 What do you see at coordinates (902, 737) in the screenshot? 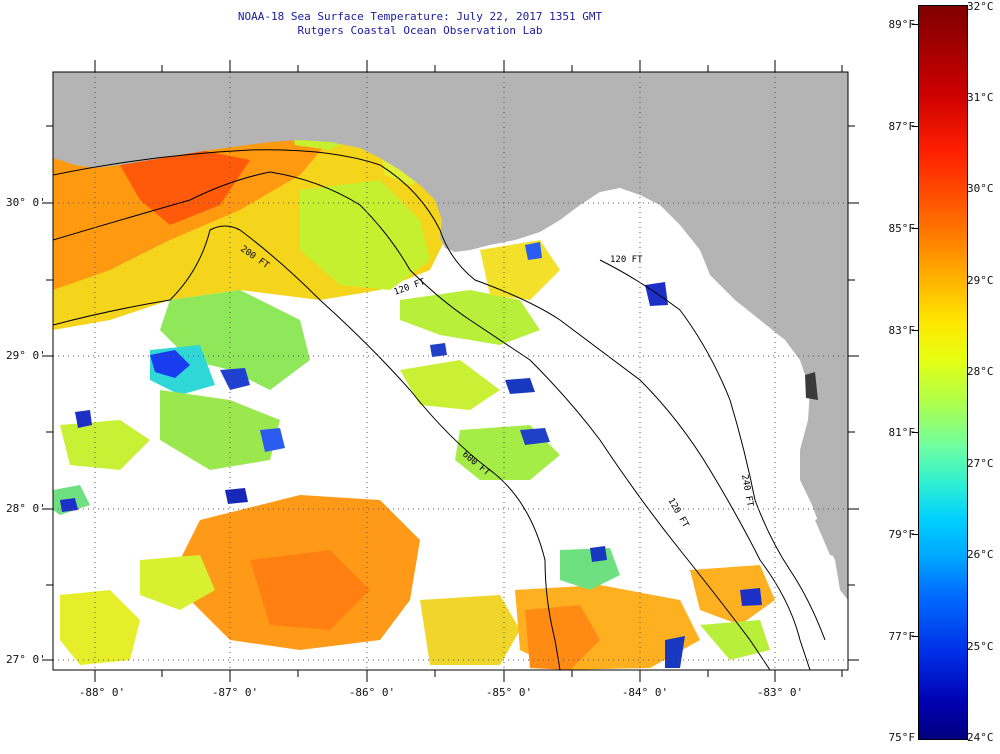
I see `fahrenheit-label: 75°F` at bounding box center [902, 737].